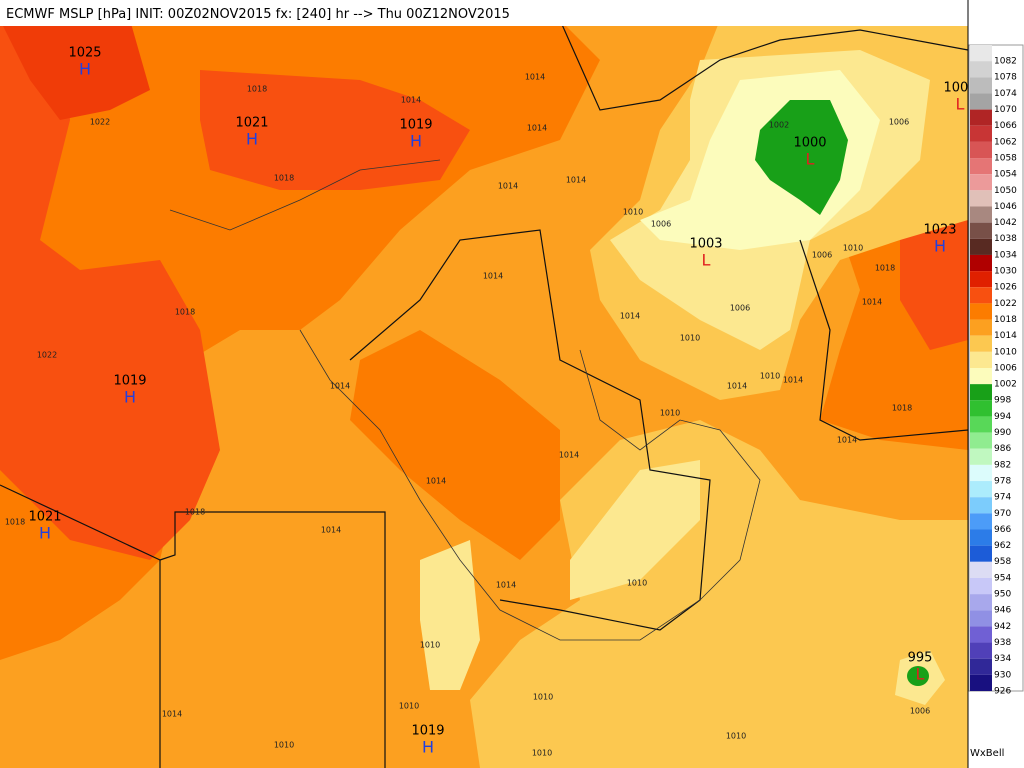 The image size is (1024, 768). I want to click on colorbar-label: 986, so click(1002, 449).